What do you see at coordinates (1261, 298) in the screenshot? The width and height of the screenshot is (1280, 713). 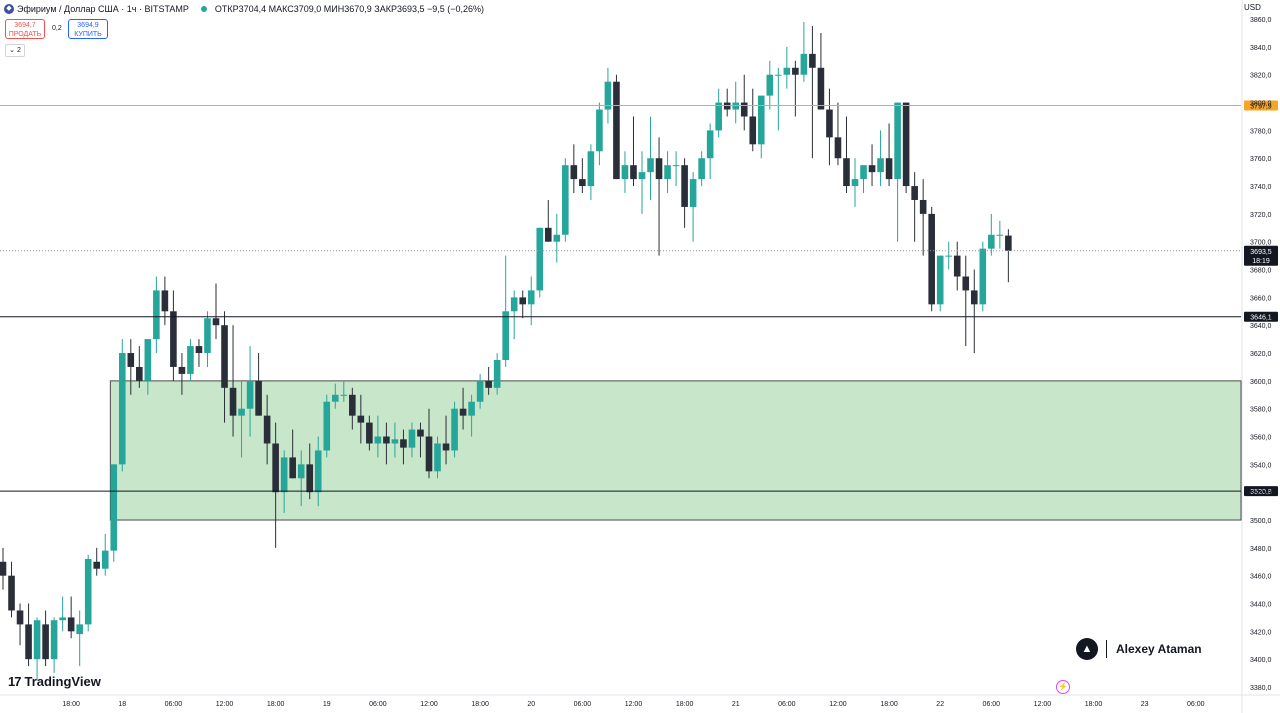 I see `price-tick-label: 3660,0` at bounding box center [1261, 298].